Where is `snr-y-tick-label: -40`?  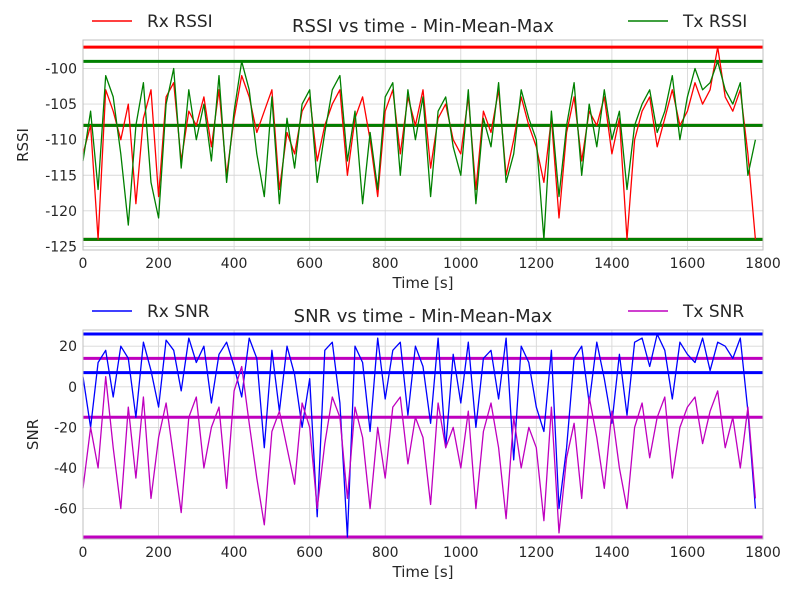
snr-y-tick-label: -40 is located at coordinates (65, 469).